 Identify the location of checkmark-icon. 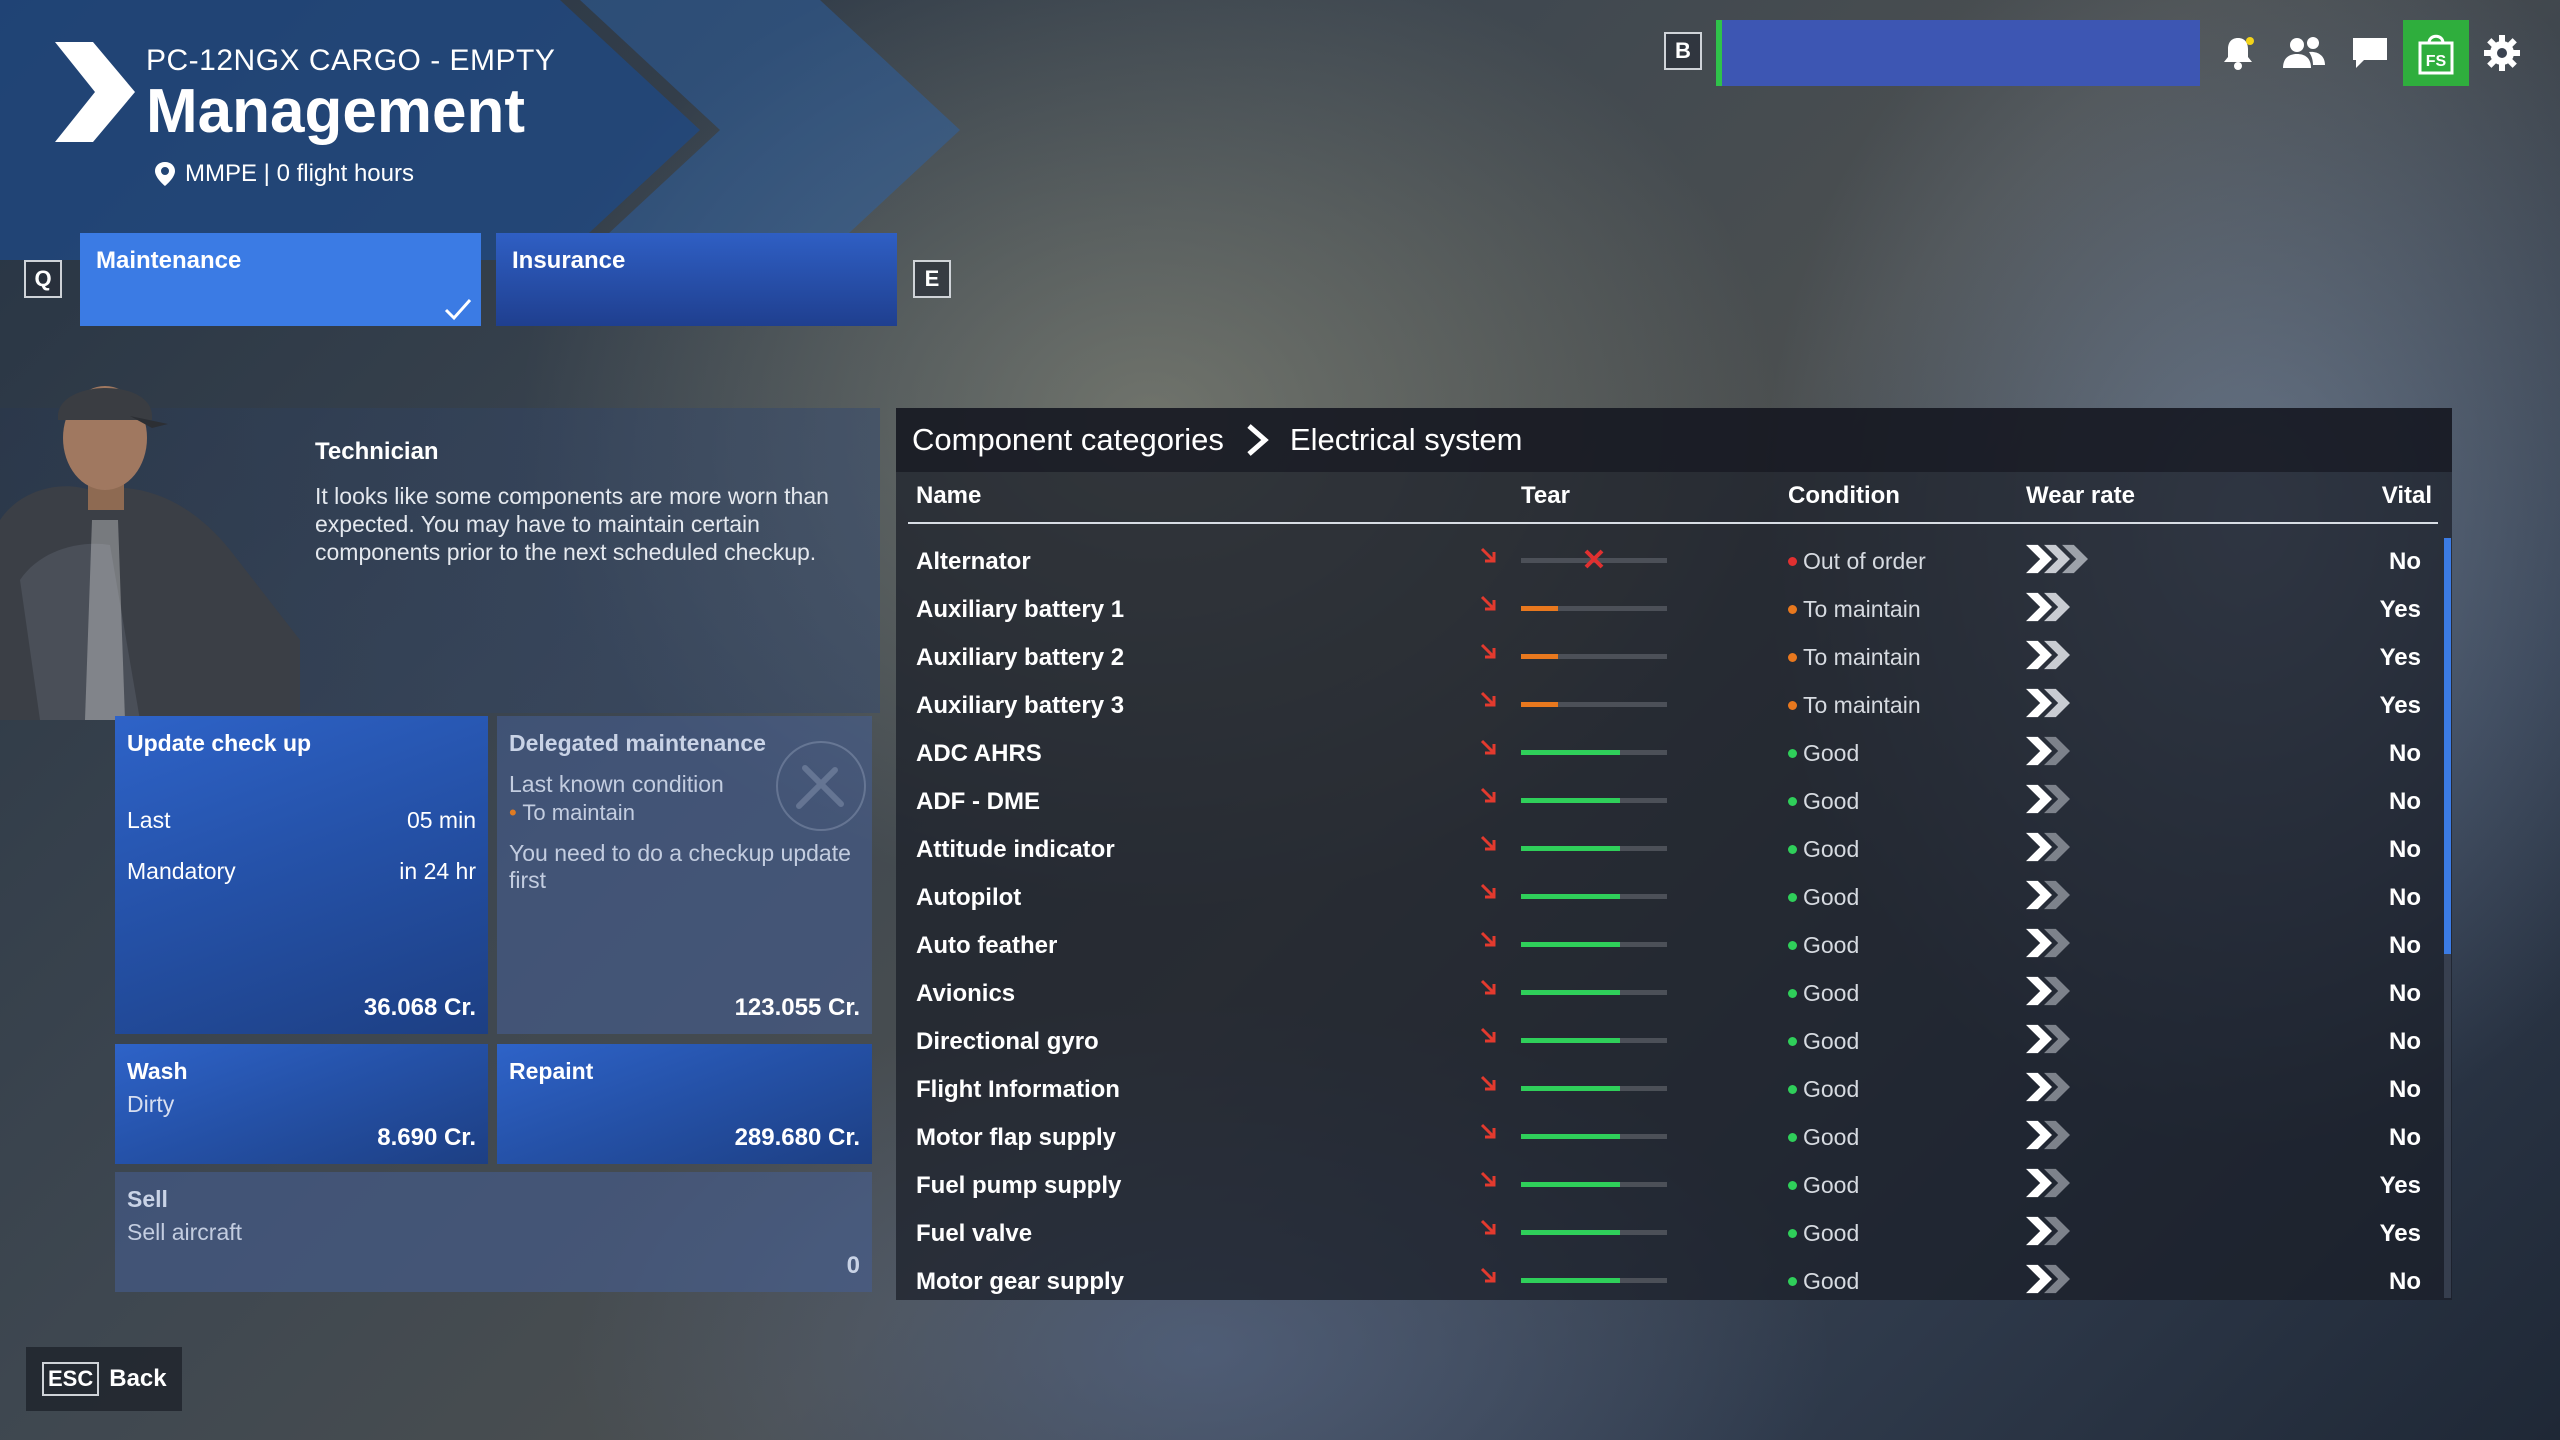
(458, 310).